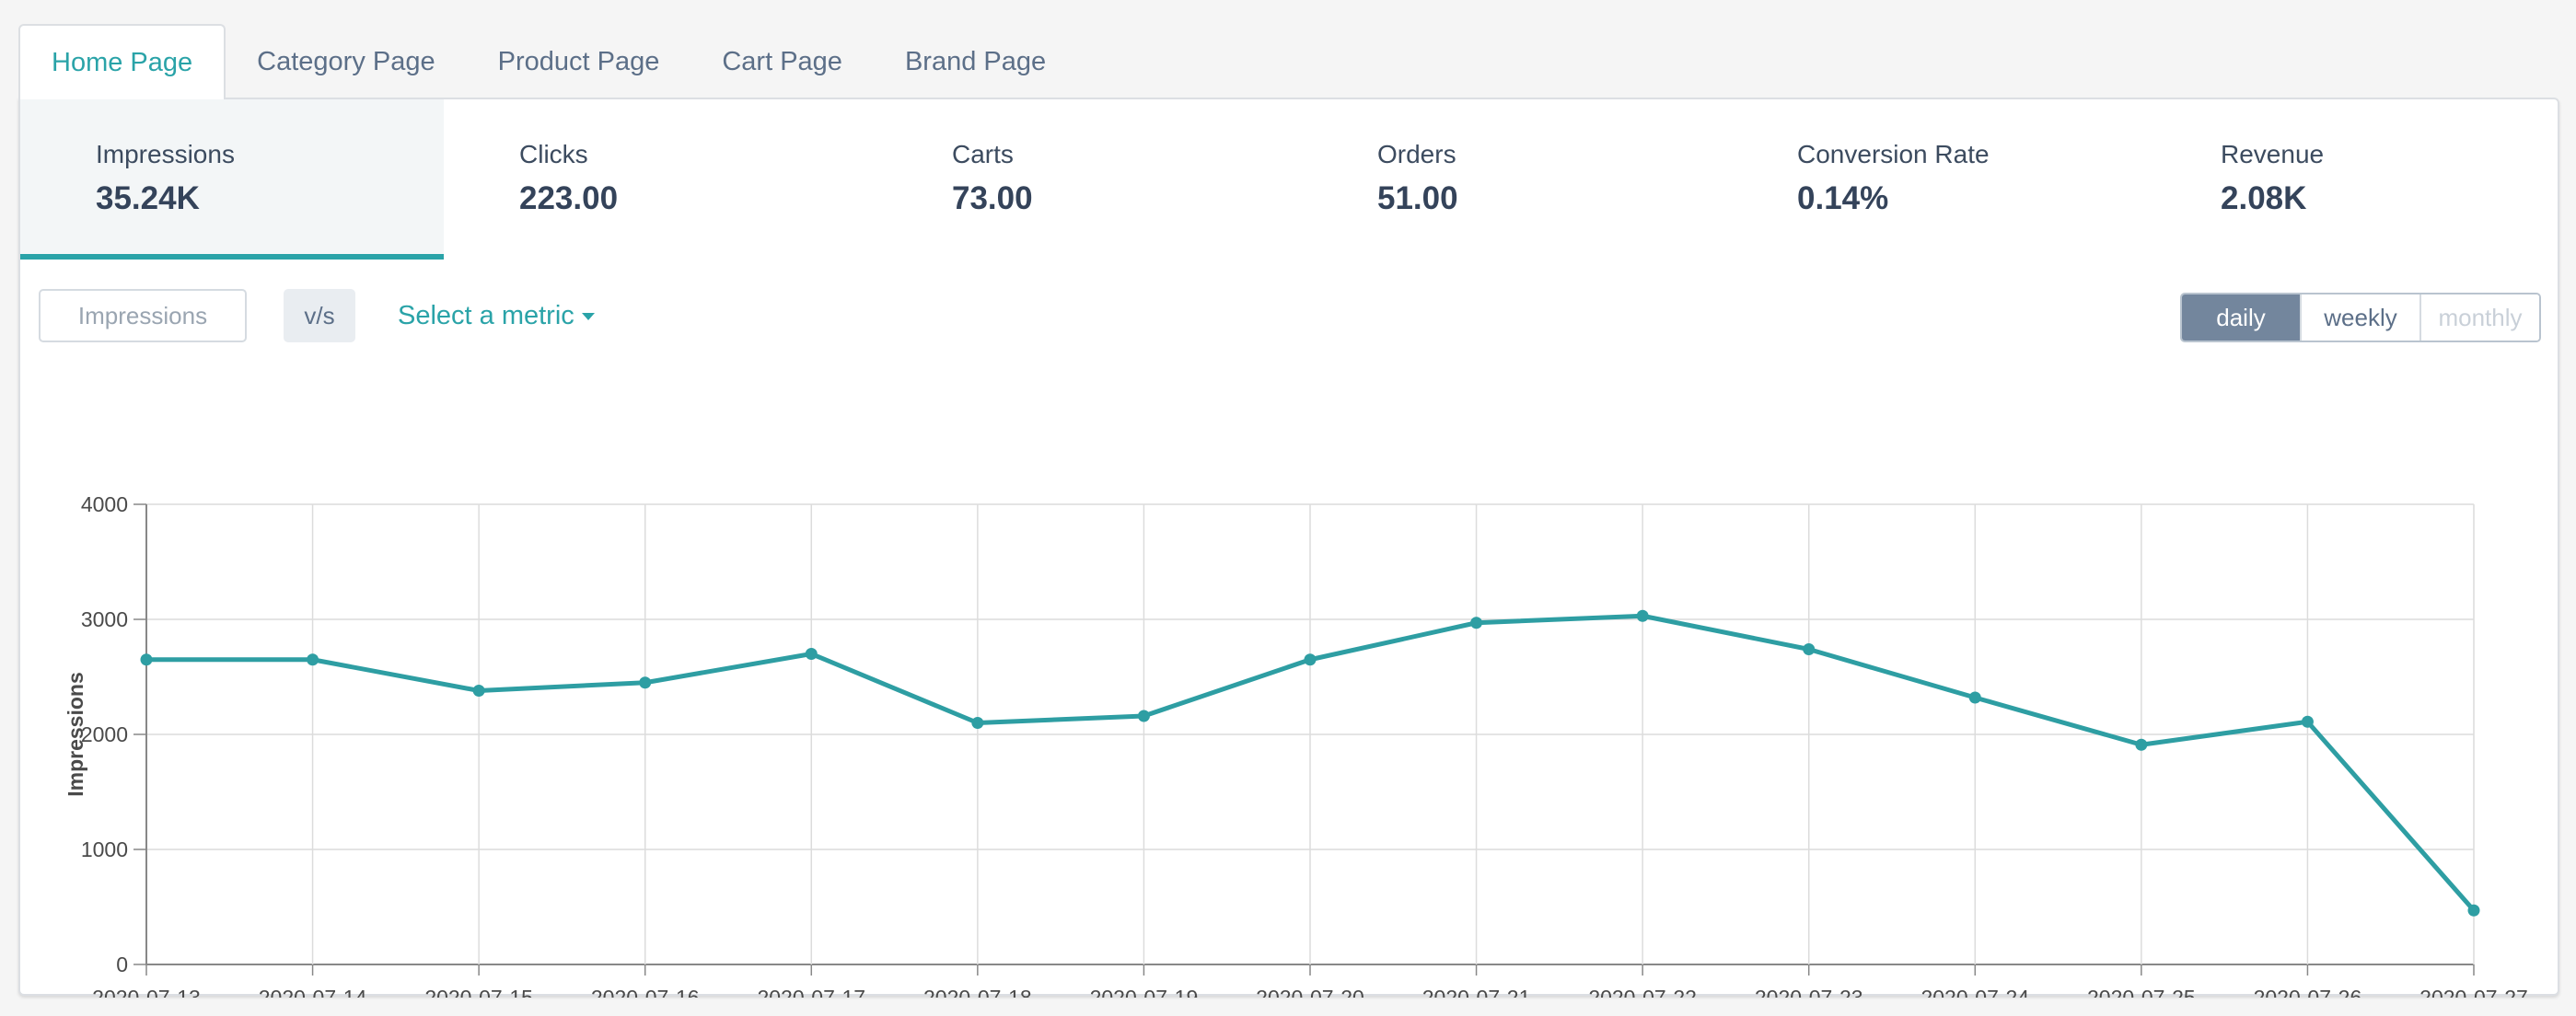 This screenshot has height=1016, width=2576. What do you see at coordinates (2308, 992) in the screenshot?
I see `x-tick-label: 2020-07-26` at bounding box center [2308, 992].